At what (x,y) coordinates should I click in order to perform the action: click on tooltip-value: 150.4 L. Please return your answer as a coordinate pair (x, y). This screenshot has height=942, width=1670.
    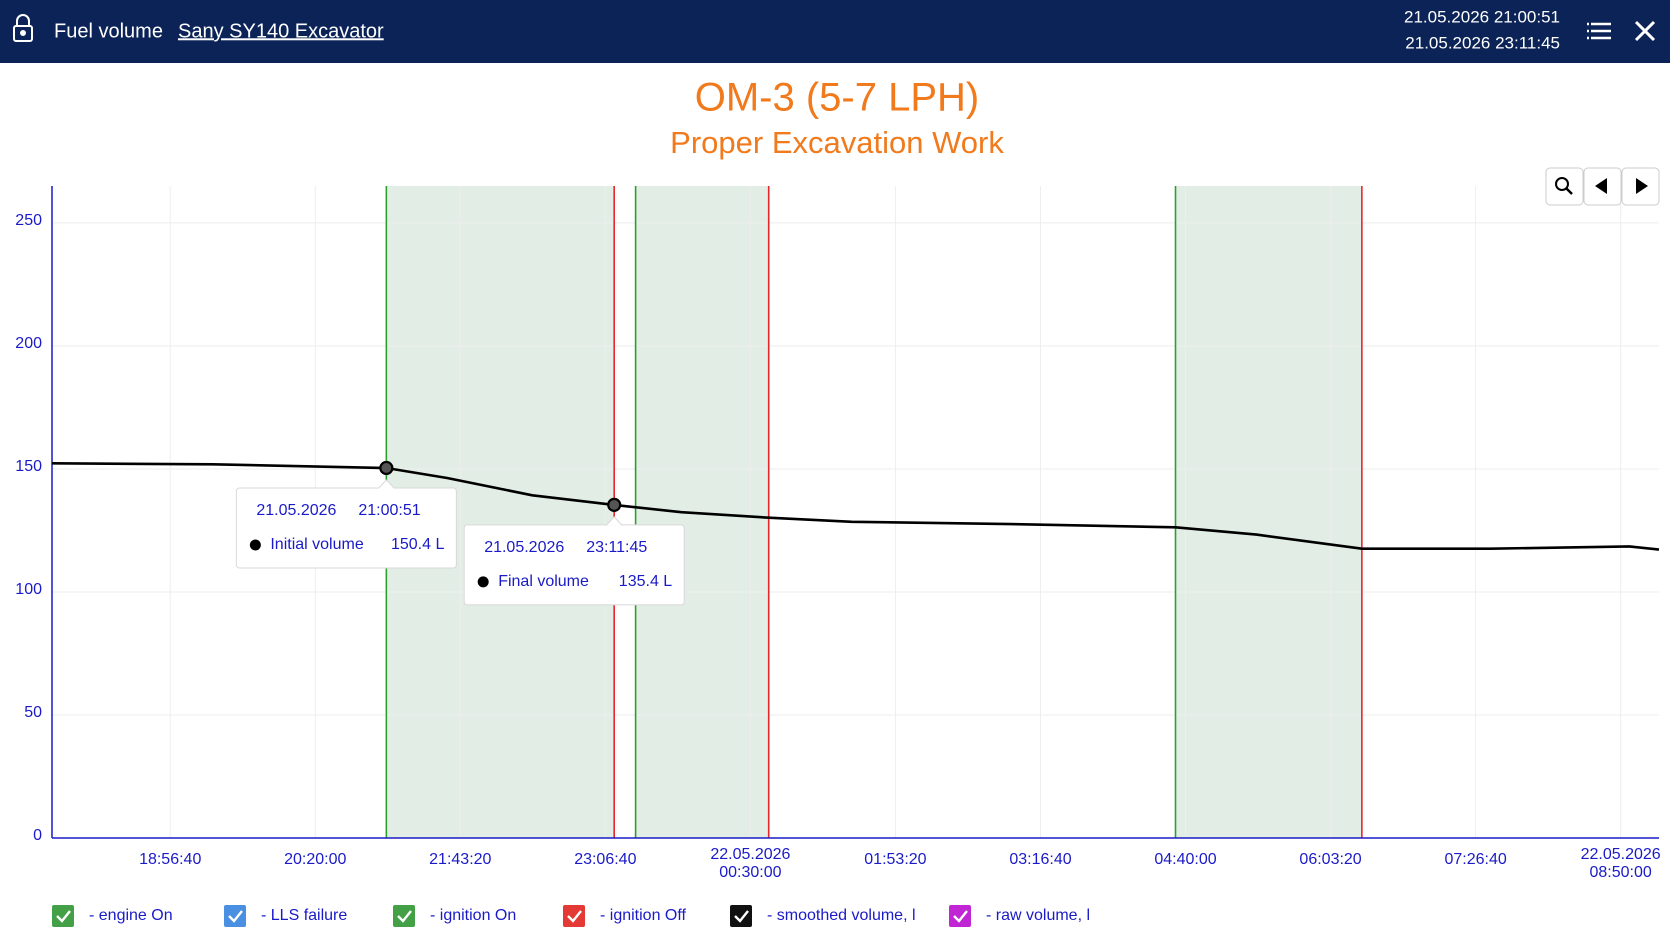
    Looking at the image, I should click on (417, 544).